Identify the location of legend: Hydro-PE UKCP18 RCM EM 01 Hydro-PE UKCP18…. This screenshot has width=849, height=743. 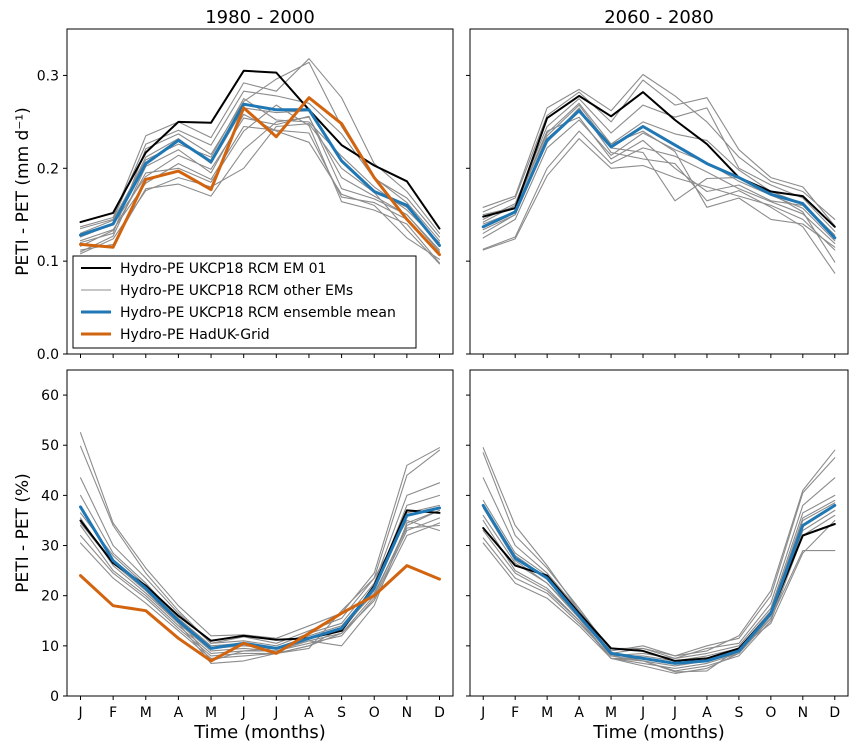
(244, 302).